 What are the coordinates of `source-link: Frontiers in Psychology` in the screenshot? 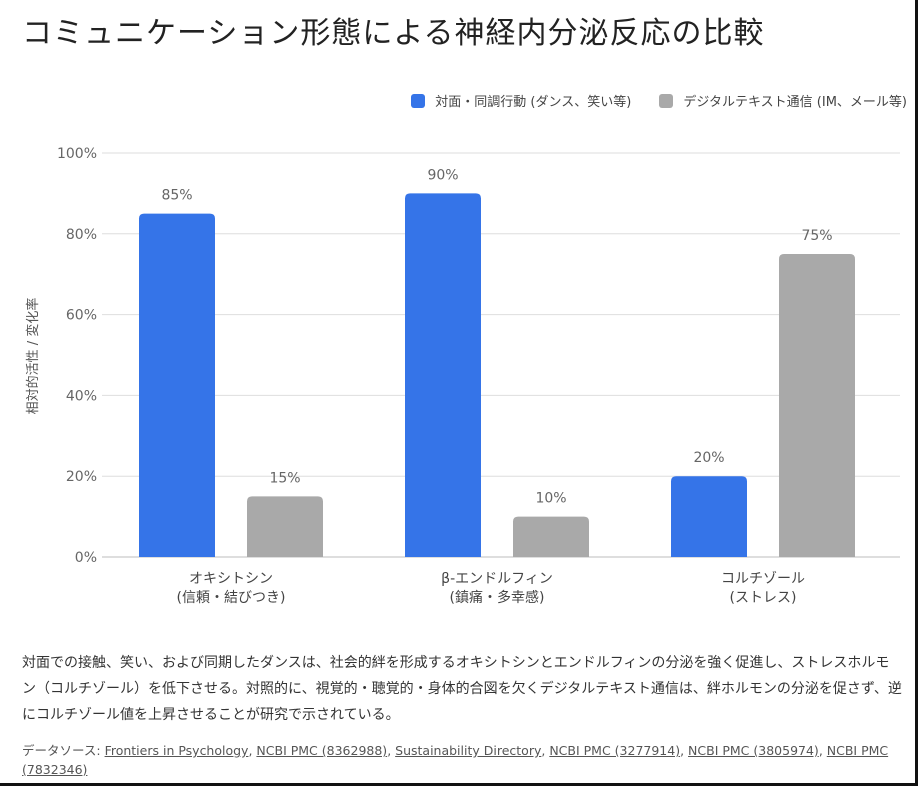 It's located at (176, 750).